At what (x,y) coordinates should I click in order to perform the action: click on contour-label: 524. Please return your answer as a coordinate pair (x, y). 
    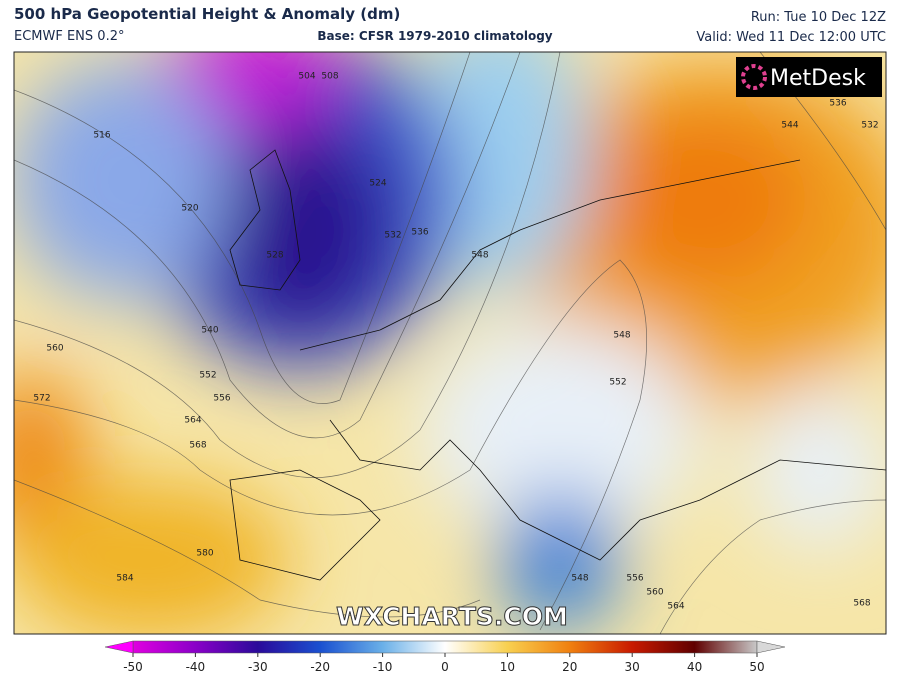
    Looking at the image, I should click on (377, 184).